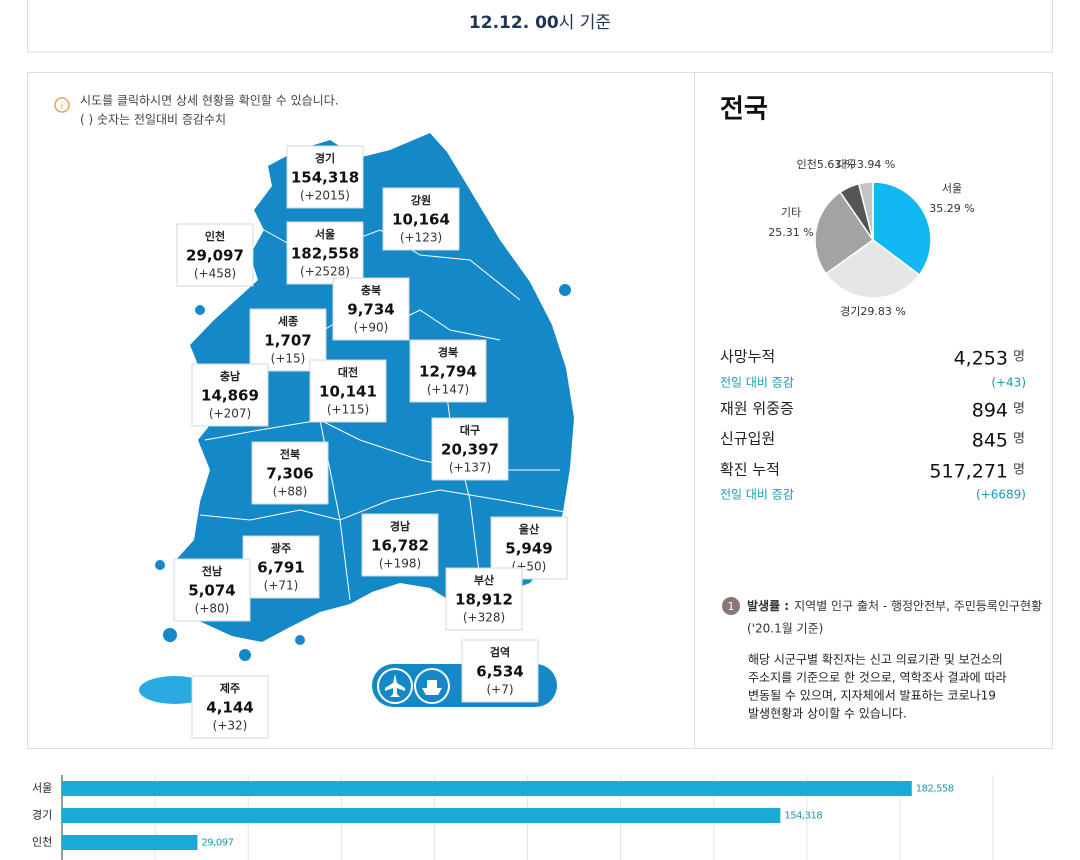  Describe the element at coordinates (348, 410) in the screenshot. I see `region-change: (+115)` at that location.